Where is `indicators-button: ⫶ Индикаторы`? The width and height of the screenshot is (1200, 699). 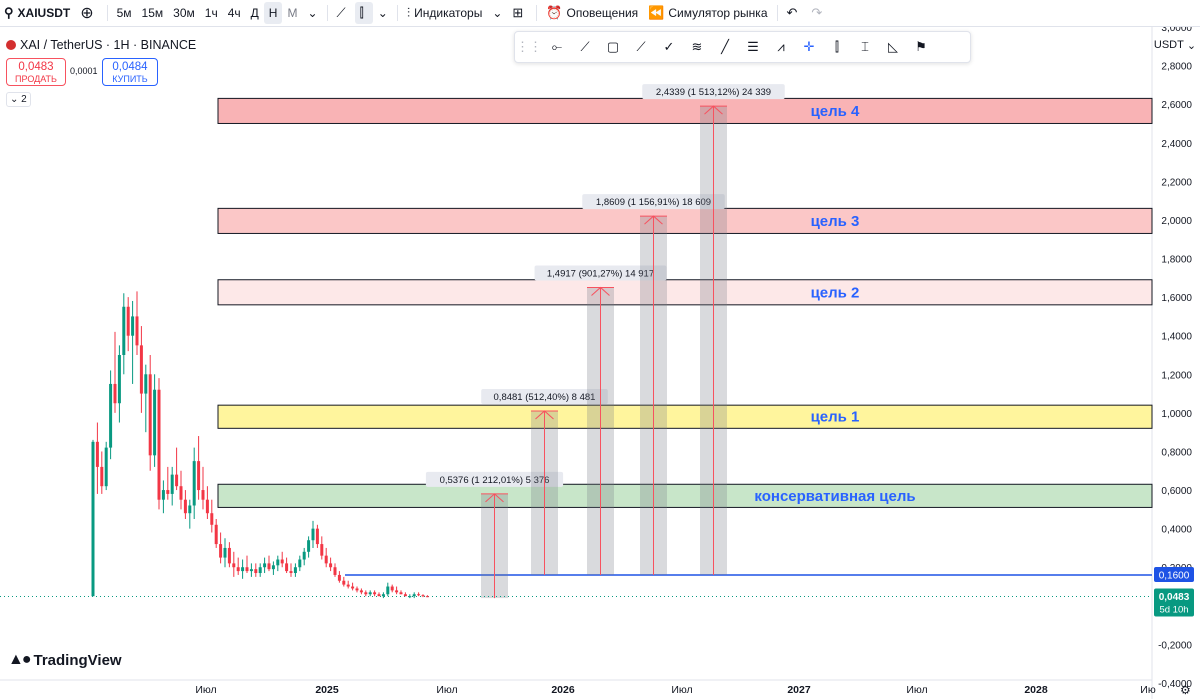
indicators-button: ⫶ Индикаторы is located at coordinates (444, 13).